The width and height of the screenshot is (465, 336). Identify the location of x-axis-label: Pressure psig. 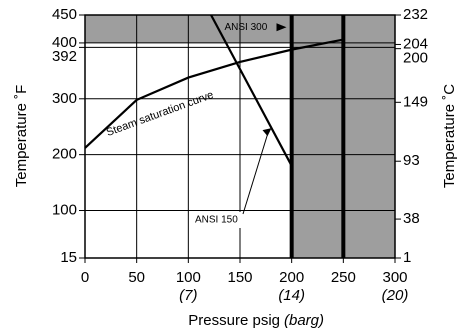
(234, 320).